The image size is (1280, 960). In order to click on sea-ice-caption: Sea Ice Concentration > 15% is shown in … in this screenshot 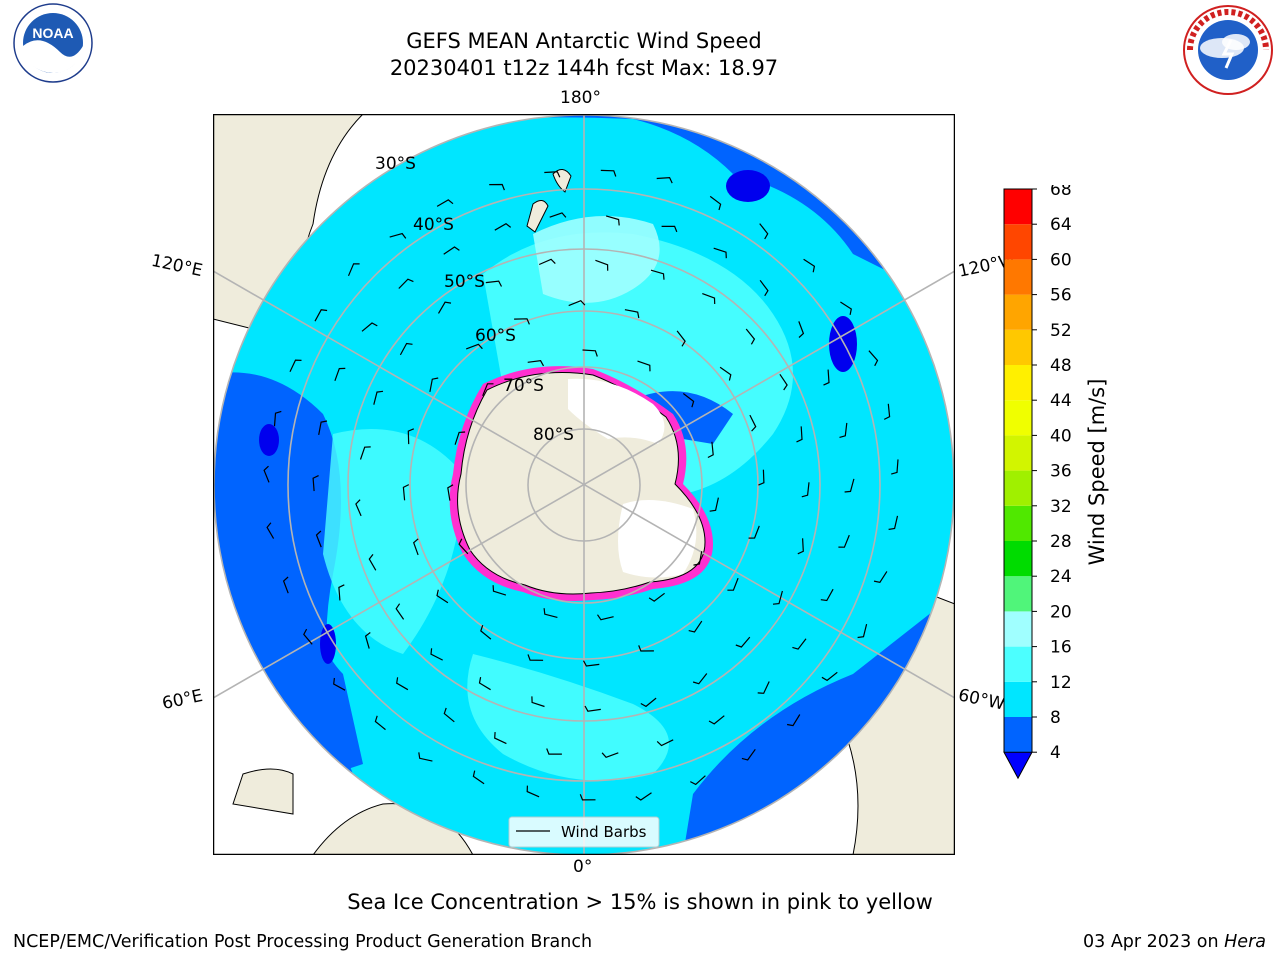, I will do `click(640, 902)`.